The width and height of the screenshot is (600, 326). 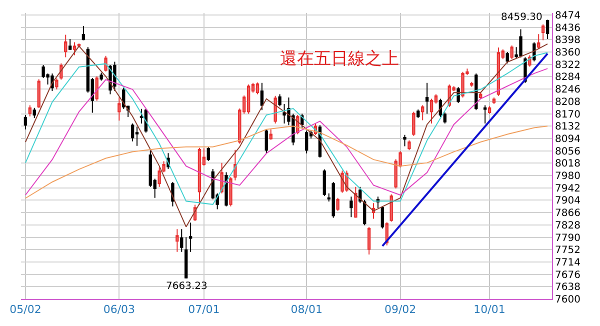 I want to click on y-tick-label: 7638, so click(x=567, y=288).